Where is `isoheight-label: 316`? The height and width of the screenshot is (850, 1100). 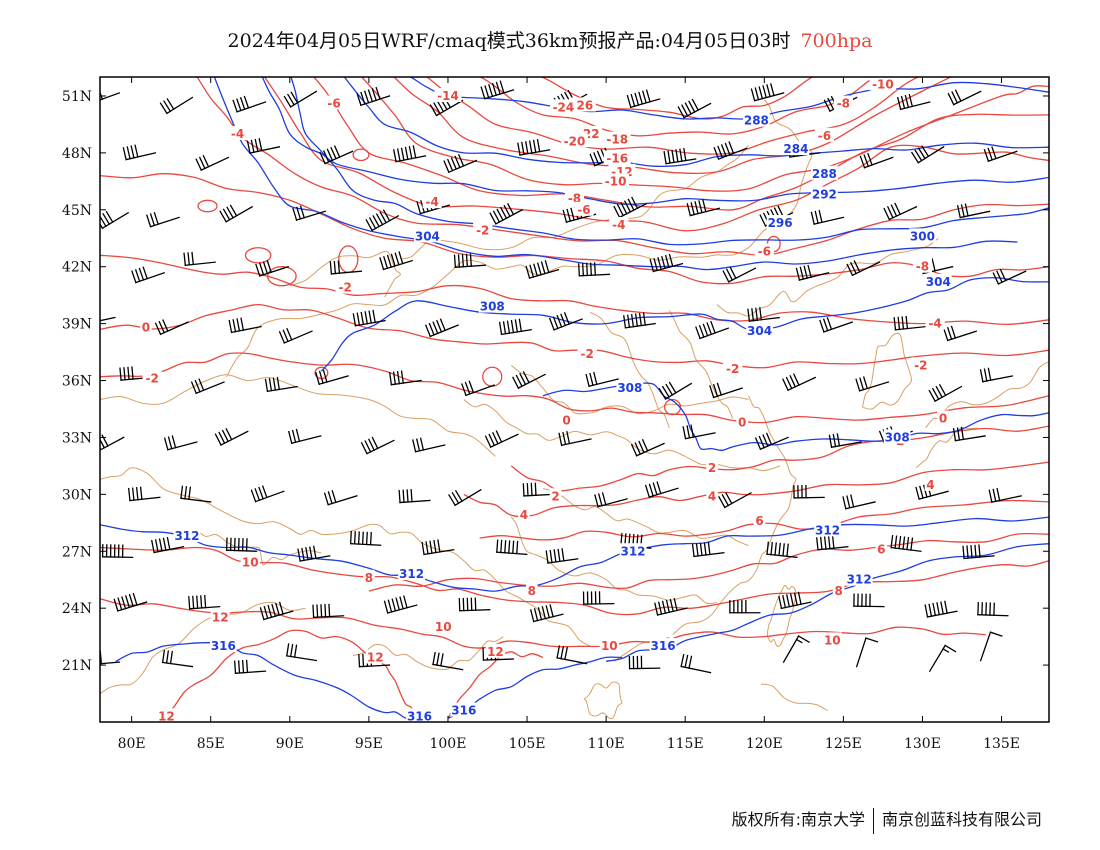
isoheight-label: 316 is located at coordinates (463, 711).